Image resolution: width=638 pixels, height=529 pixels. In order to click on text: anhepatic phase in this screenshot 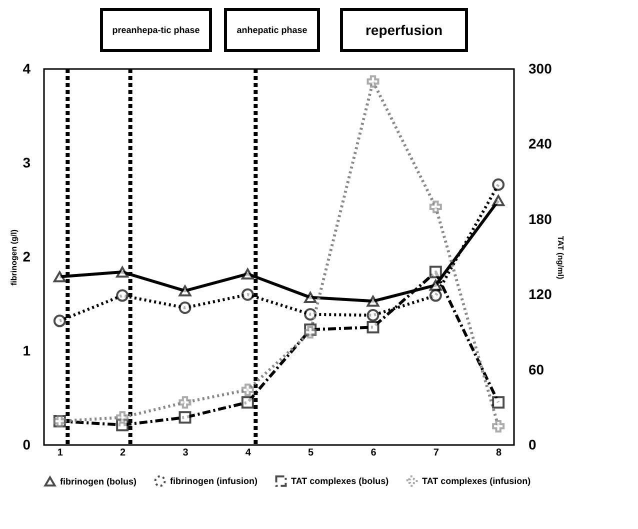, I will do `click(272, 30)`.